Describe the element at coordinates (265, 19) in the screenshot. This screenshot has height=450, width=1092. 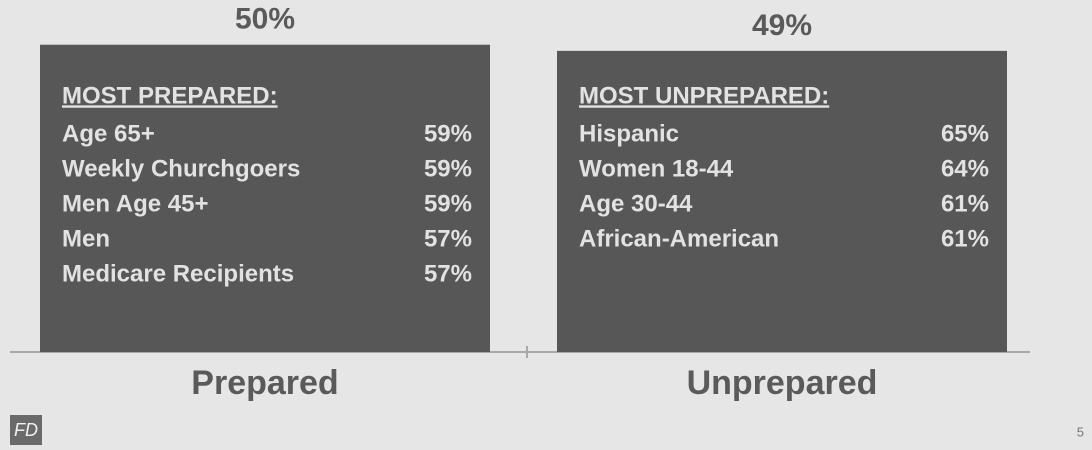
I see `value-label: 50%` at that location.